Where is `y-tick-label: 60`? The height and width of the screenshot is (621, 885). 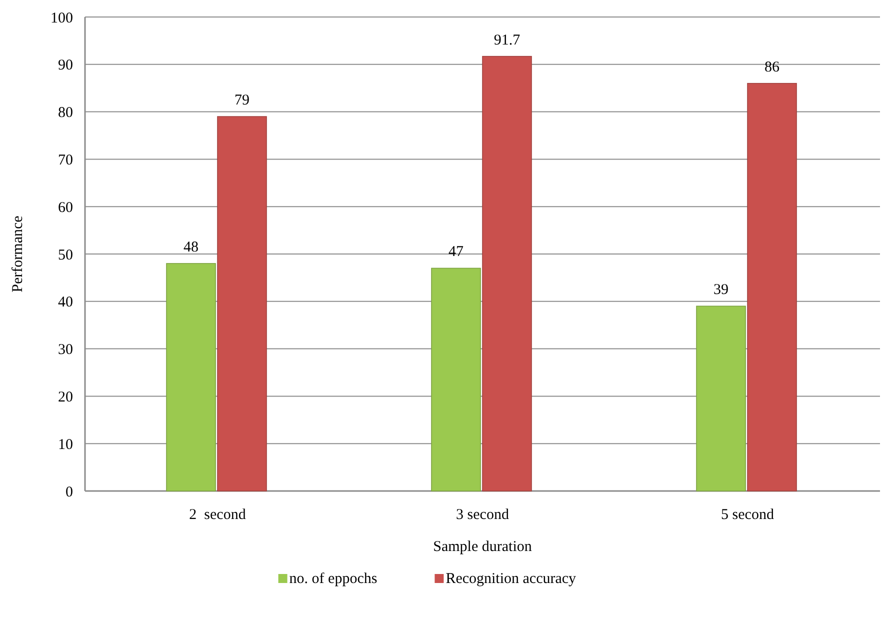 y-tick-label: 60 is located at coordinates (65, 208).